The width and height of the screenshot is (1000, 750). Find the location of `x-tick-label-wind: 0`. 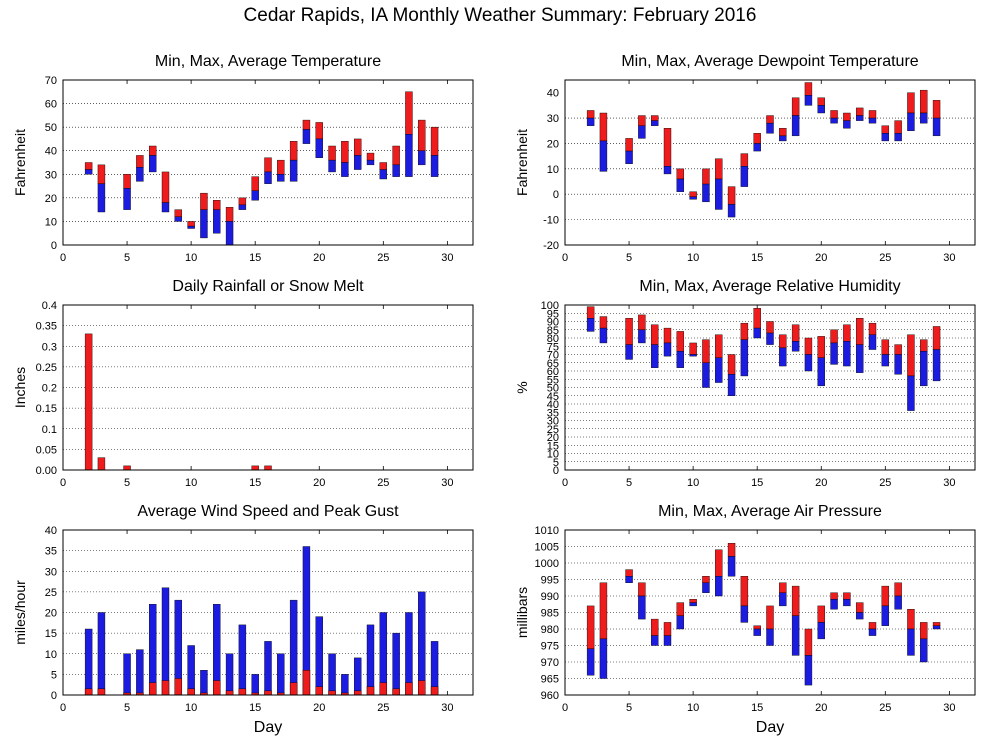

x-tick-label-wind: 0 is located at coordinates (63, 708).